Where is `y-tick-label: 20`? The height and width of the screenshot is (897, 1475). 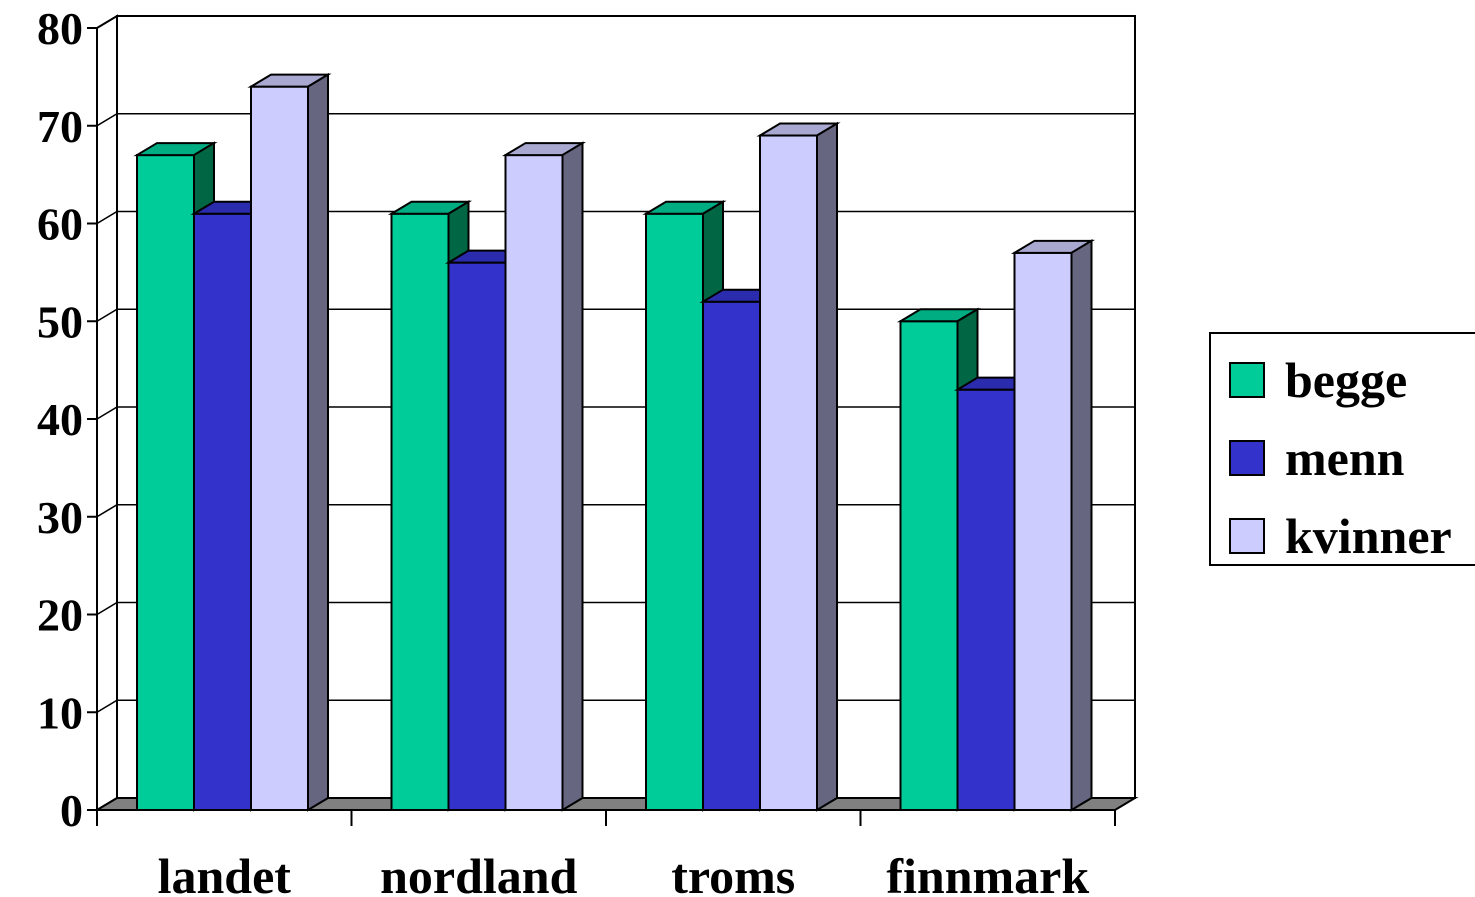
y-tick-label: 20 is located at coordinates (60, 615).